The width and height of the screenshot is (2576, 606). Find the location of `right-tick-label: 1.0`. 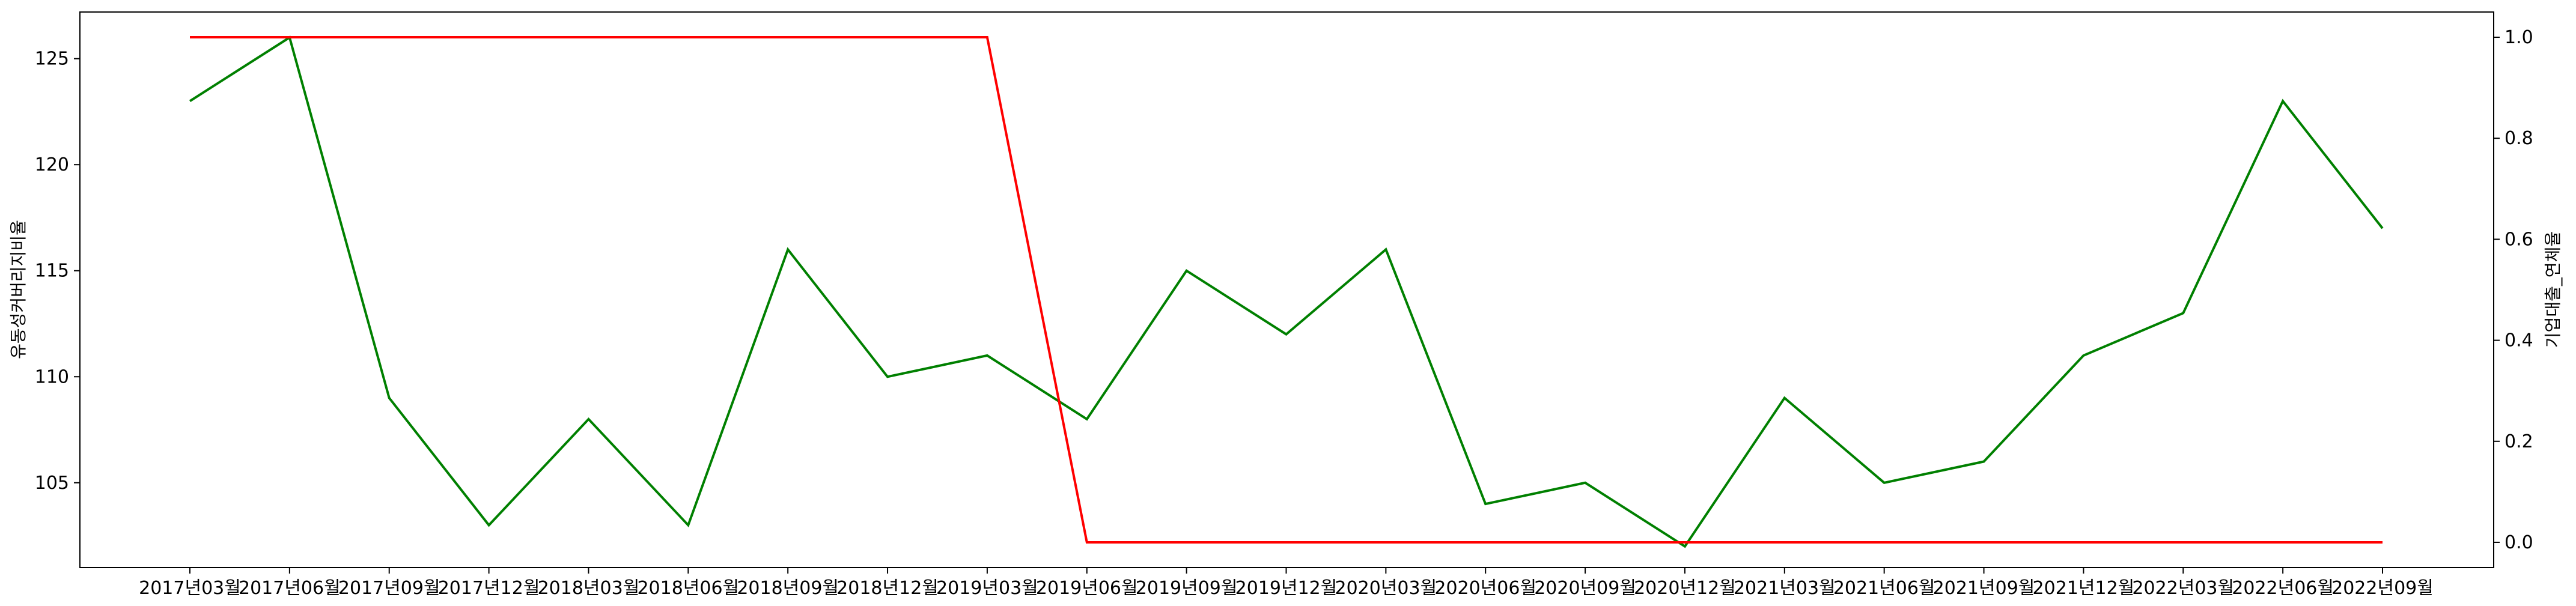

right-tick-label: 1.0 is located at coordinates (2518, 37).